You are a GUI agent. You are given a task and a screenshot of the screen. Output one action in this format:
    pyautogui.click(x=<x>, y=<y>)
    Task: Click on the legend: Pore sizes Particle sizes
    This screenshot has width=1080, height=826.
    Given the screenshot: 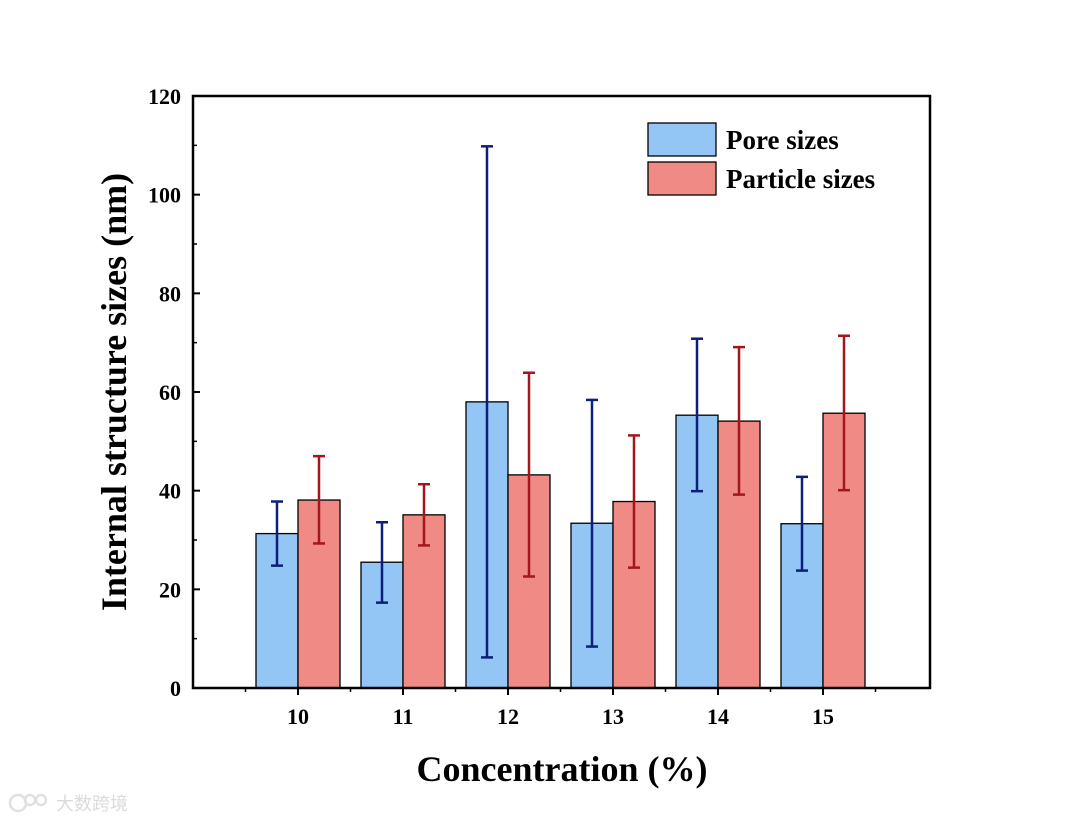 What is the action you would take?
    pyautogui.click(x=761, y=159)
    